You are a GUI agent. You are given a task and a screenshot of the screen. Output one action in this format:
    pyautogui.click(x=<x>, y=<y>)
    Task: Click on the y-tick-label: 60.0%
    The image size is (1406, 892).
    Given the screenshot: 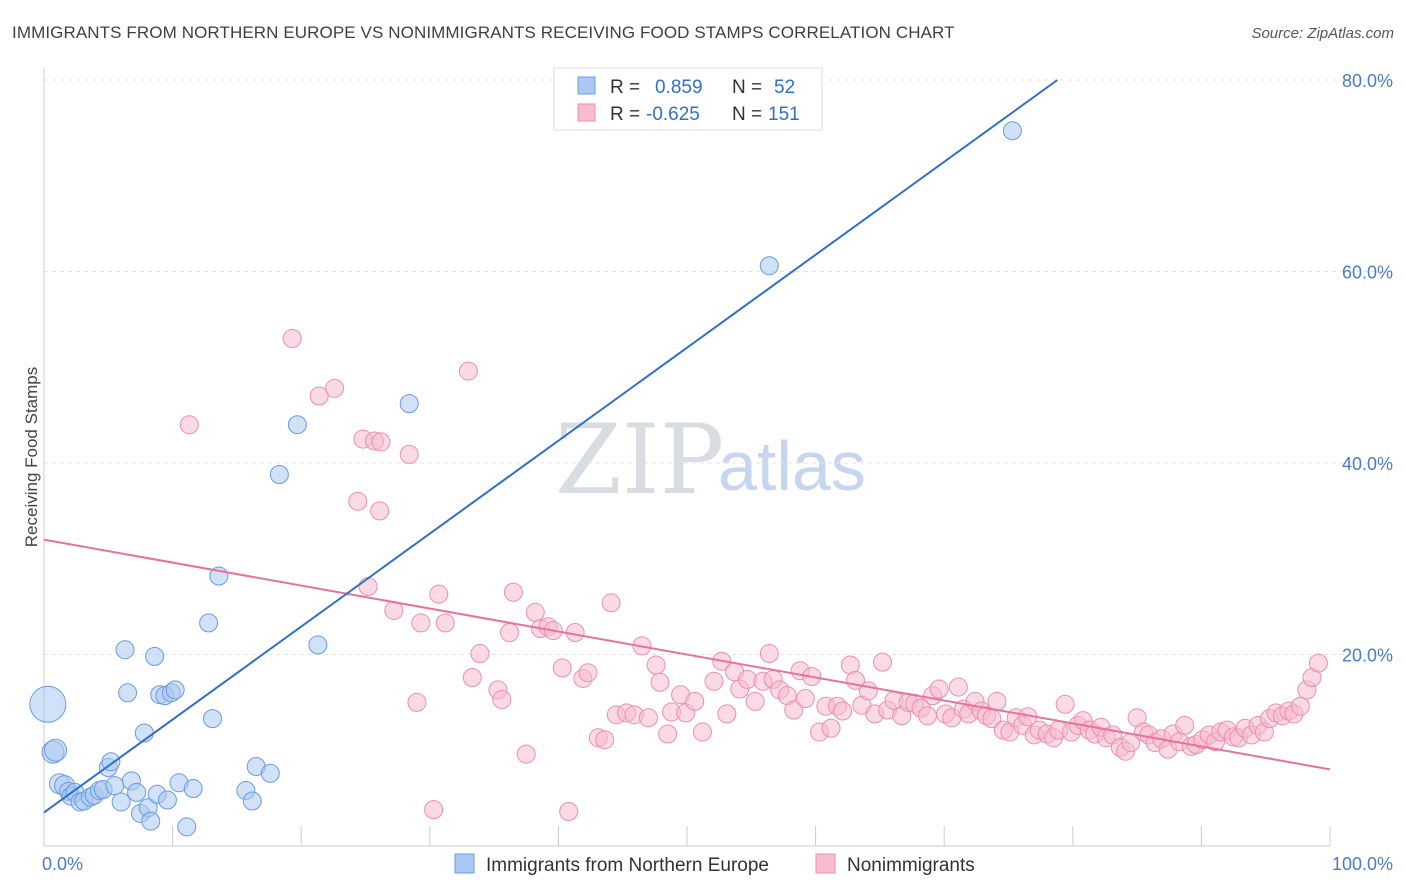 What is the action you would take?
    pyautogui.click(x=1367, y=273)
    